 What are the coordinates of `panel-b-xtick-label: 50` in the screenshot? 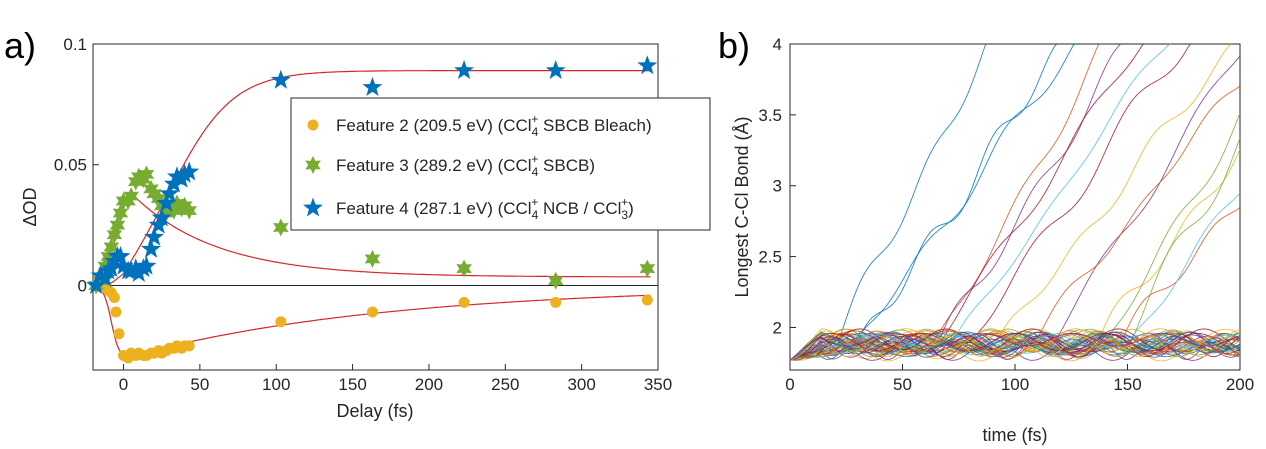 It's located at (902, 384).